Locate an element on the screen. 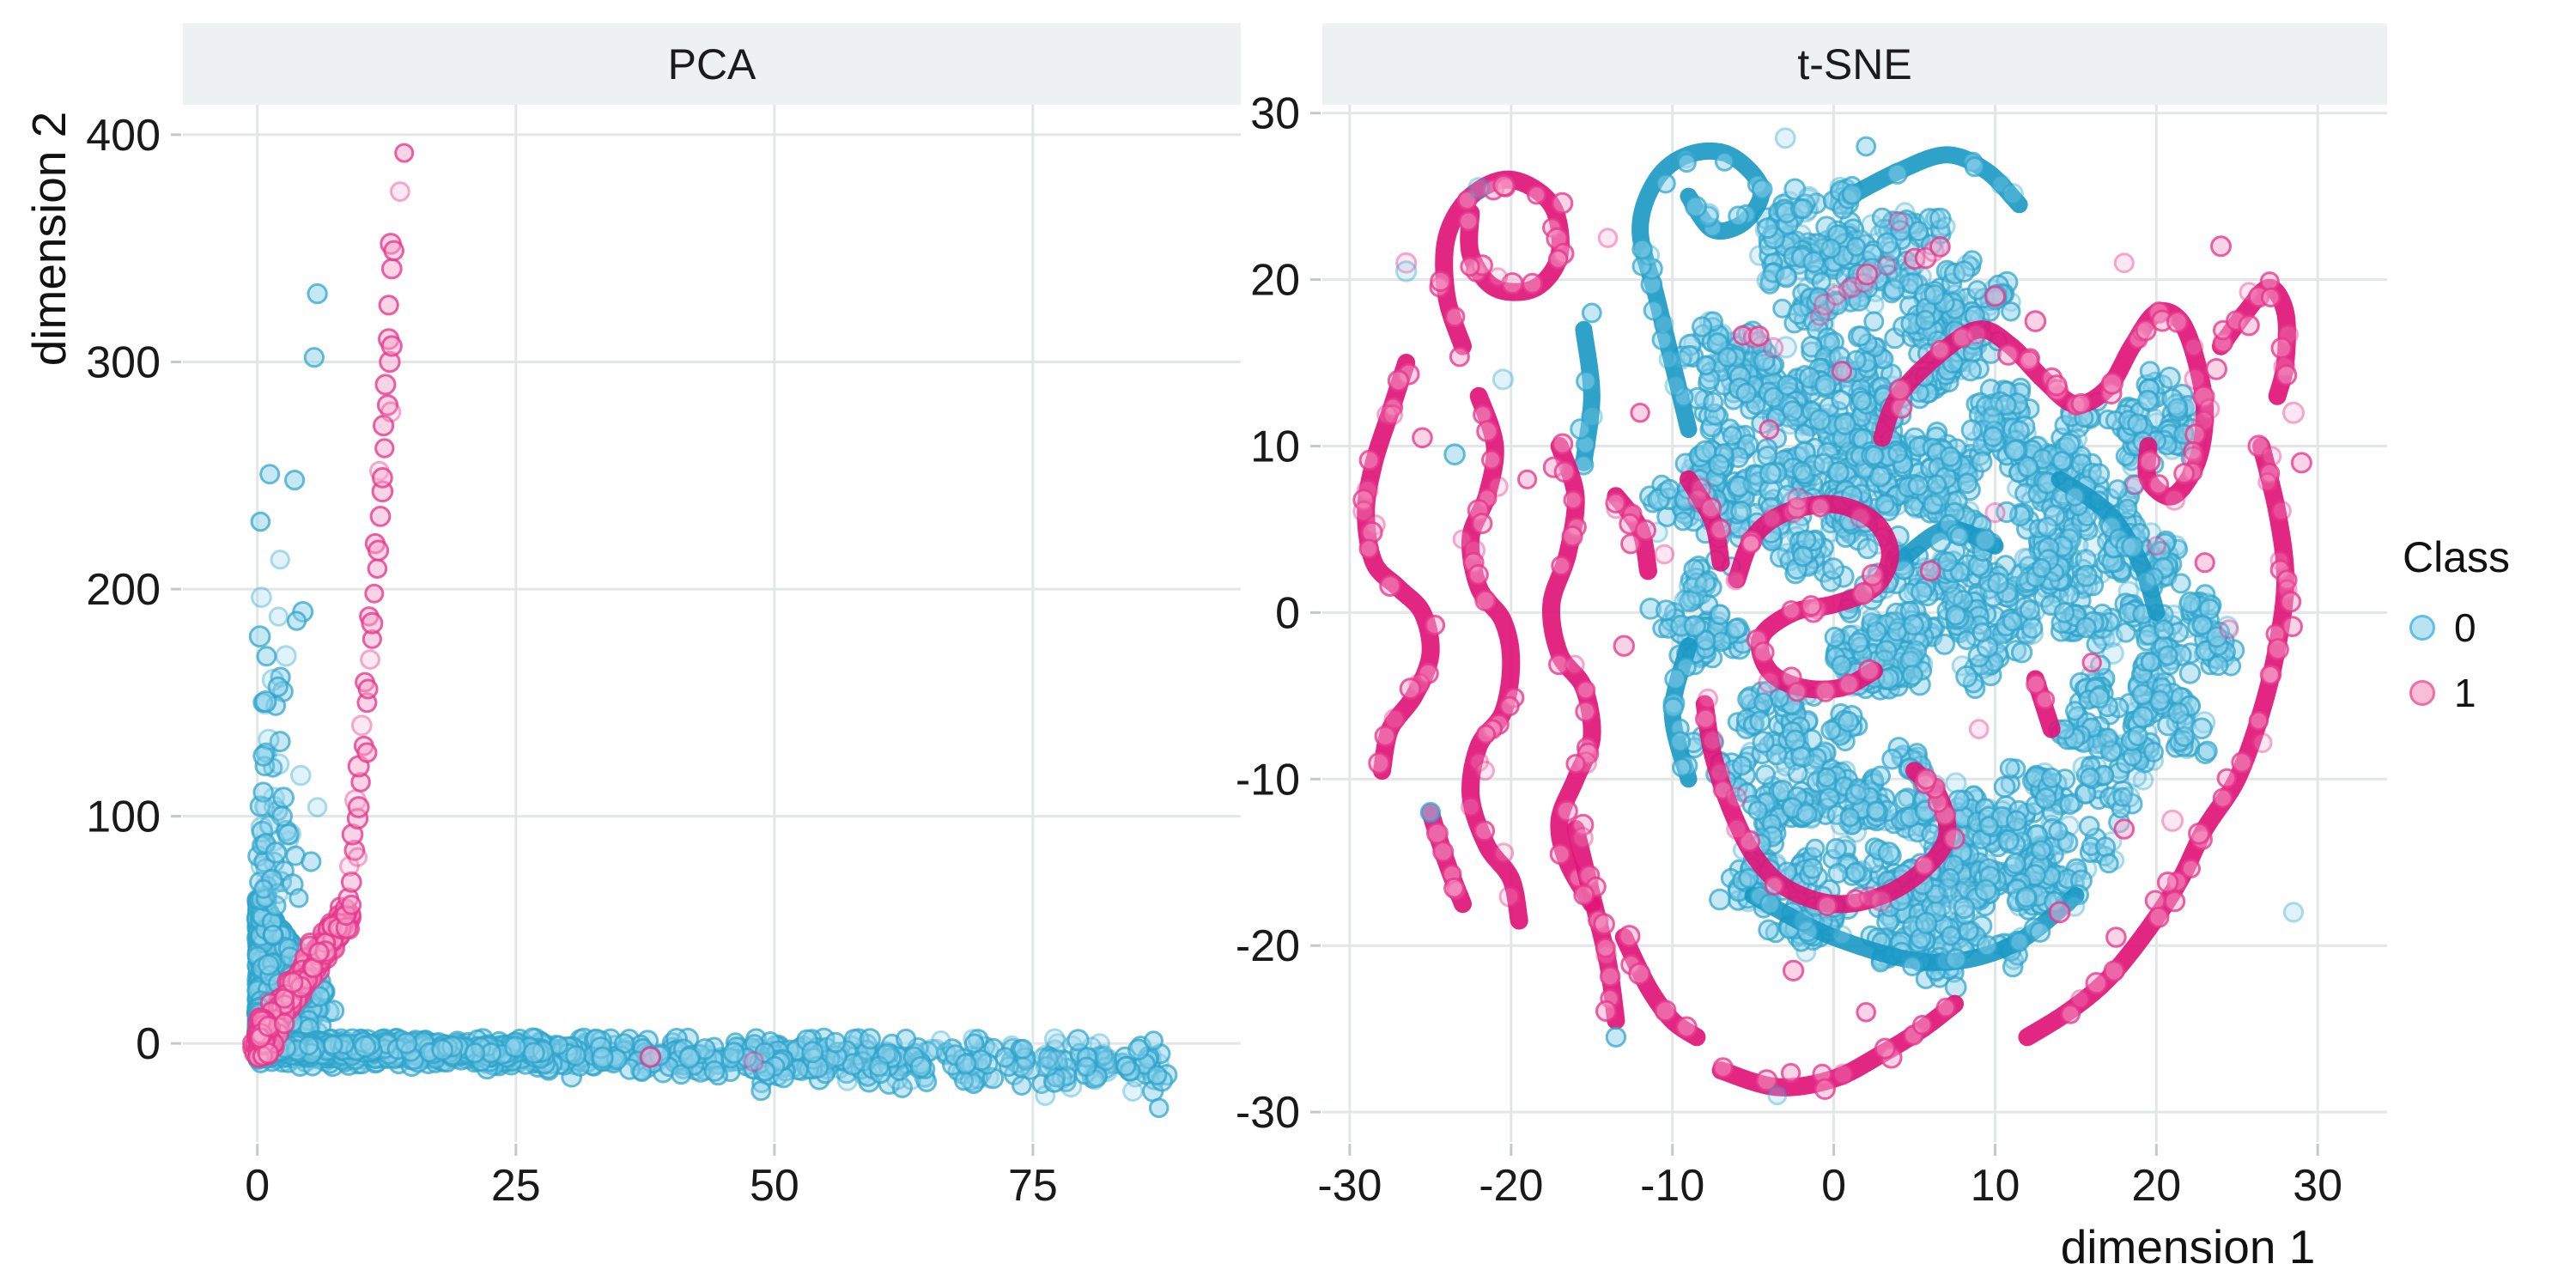  svg-text: 300 is located at coordinates (123, 363).